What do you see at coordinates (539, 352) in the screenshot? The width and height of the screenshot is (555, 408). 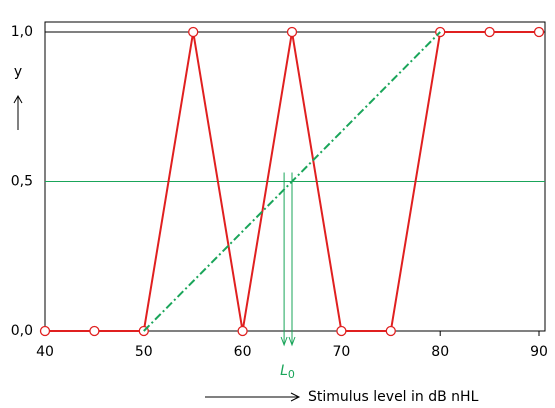 I see `x-tick-label: 90` at bounding box center [539, 352].